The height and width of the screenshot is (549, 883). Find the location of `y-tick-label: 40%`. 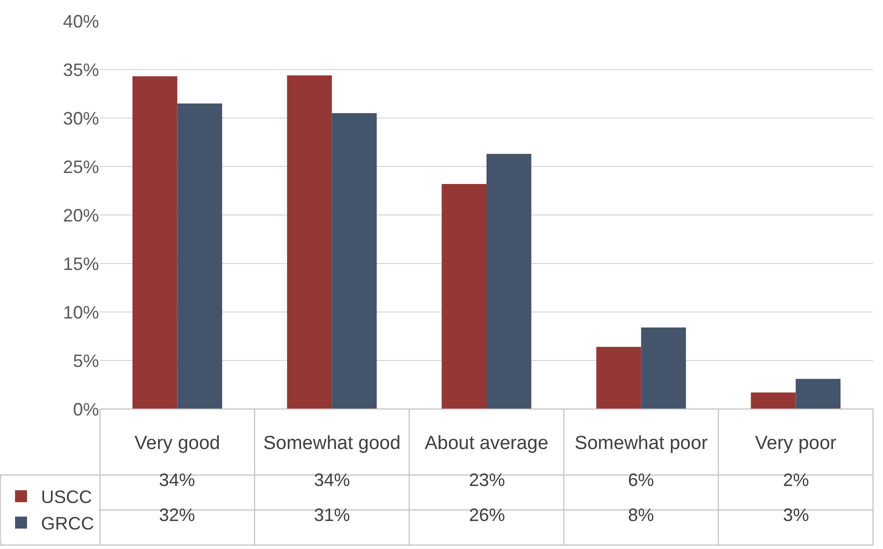

y-tick-label: 40% is located at coordinates (80, 21).